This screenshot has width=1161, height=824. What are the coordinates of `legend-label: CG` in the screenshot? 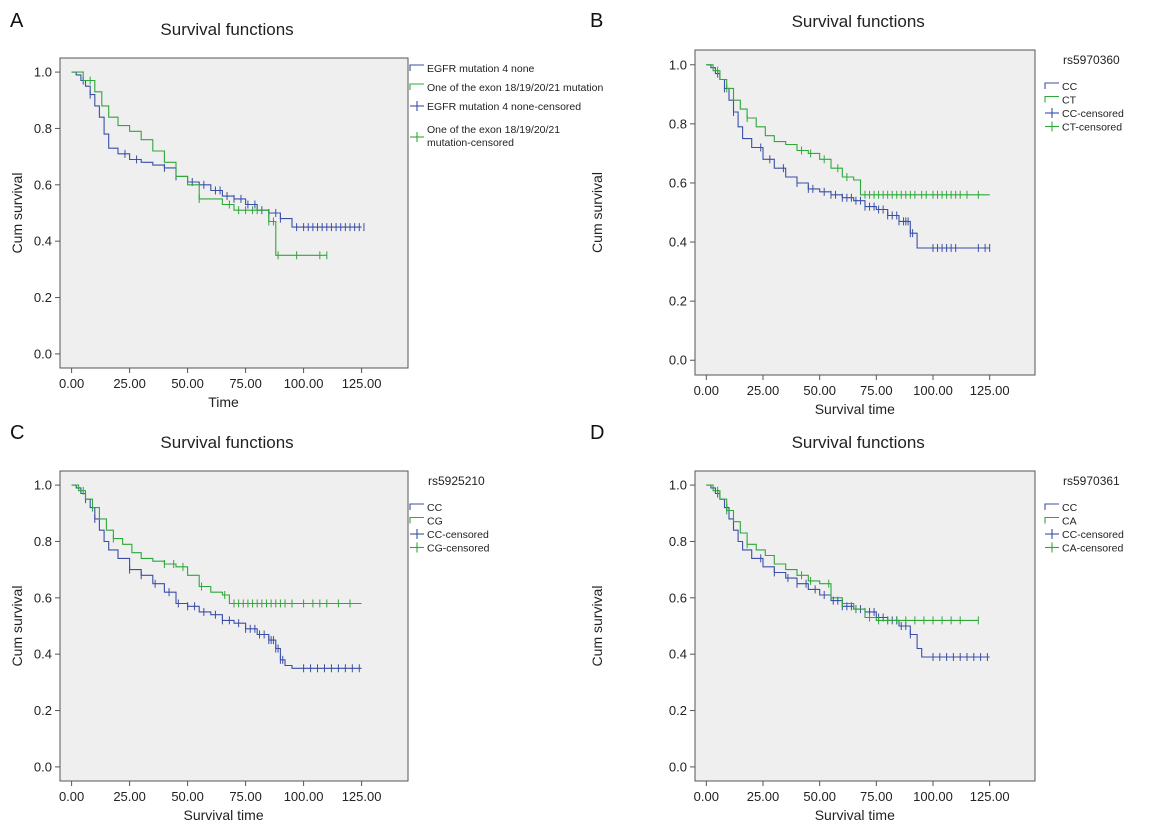 It's located at (435, 522).